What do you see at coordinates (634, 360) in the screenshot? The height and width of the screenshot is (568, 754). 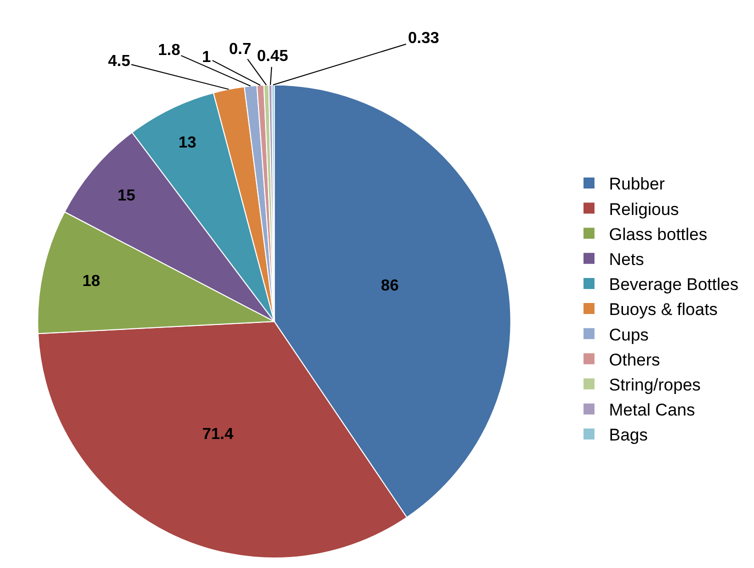 I see `legend-label: Others` at bounding box center [634, 360].